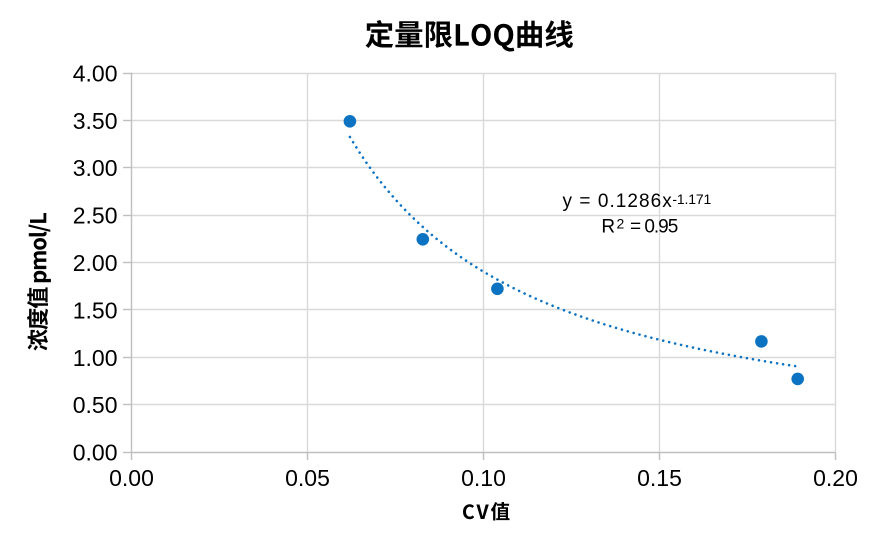  What do you see at coordinates (95, 168) in the screenshot?
I see `svg-text: 3.00` at bounding box center [95, 168].